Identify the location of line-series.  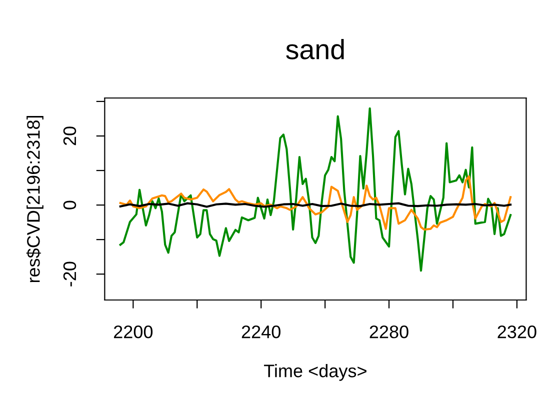
(315, 203).